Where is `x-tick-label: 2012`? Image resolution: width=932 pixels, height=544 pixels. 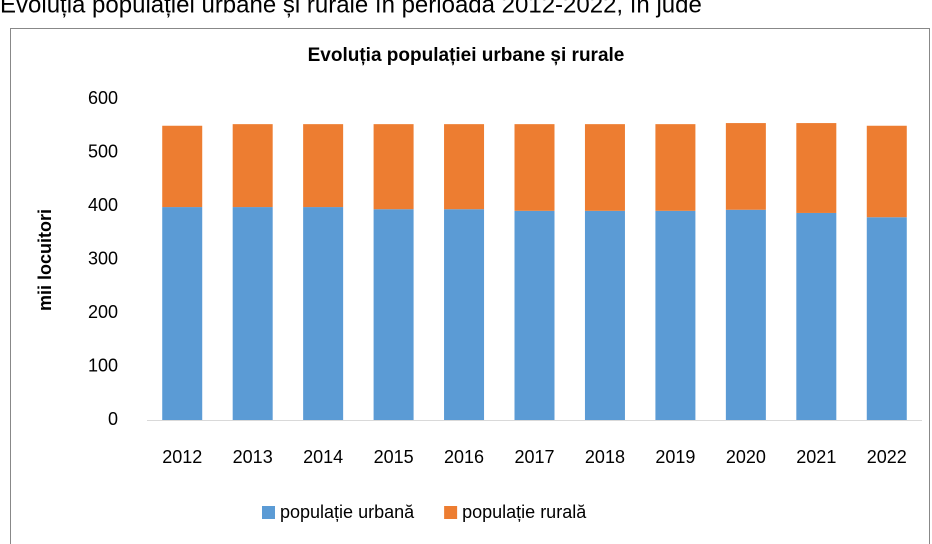 x-tick-label: 2012 is located at coordinates (182, 457).